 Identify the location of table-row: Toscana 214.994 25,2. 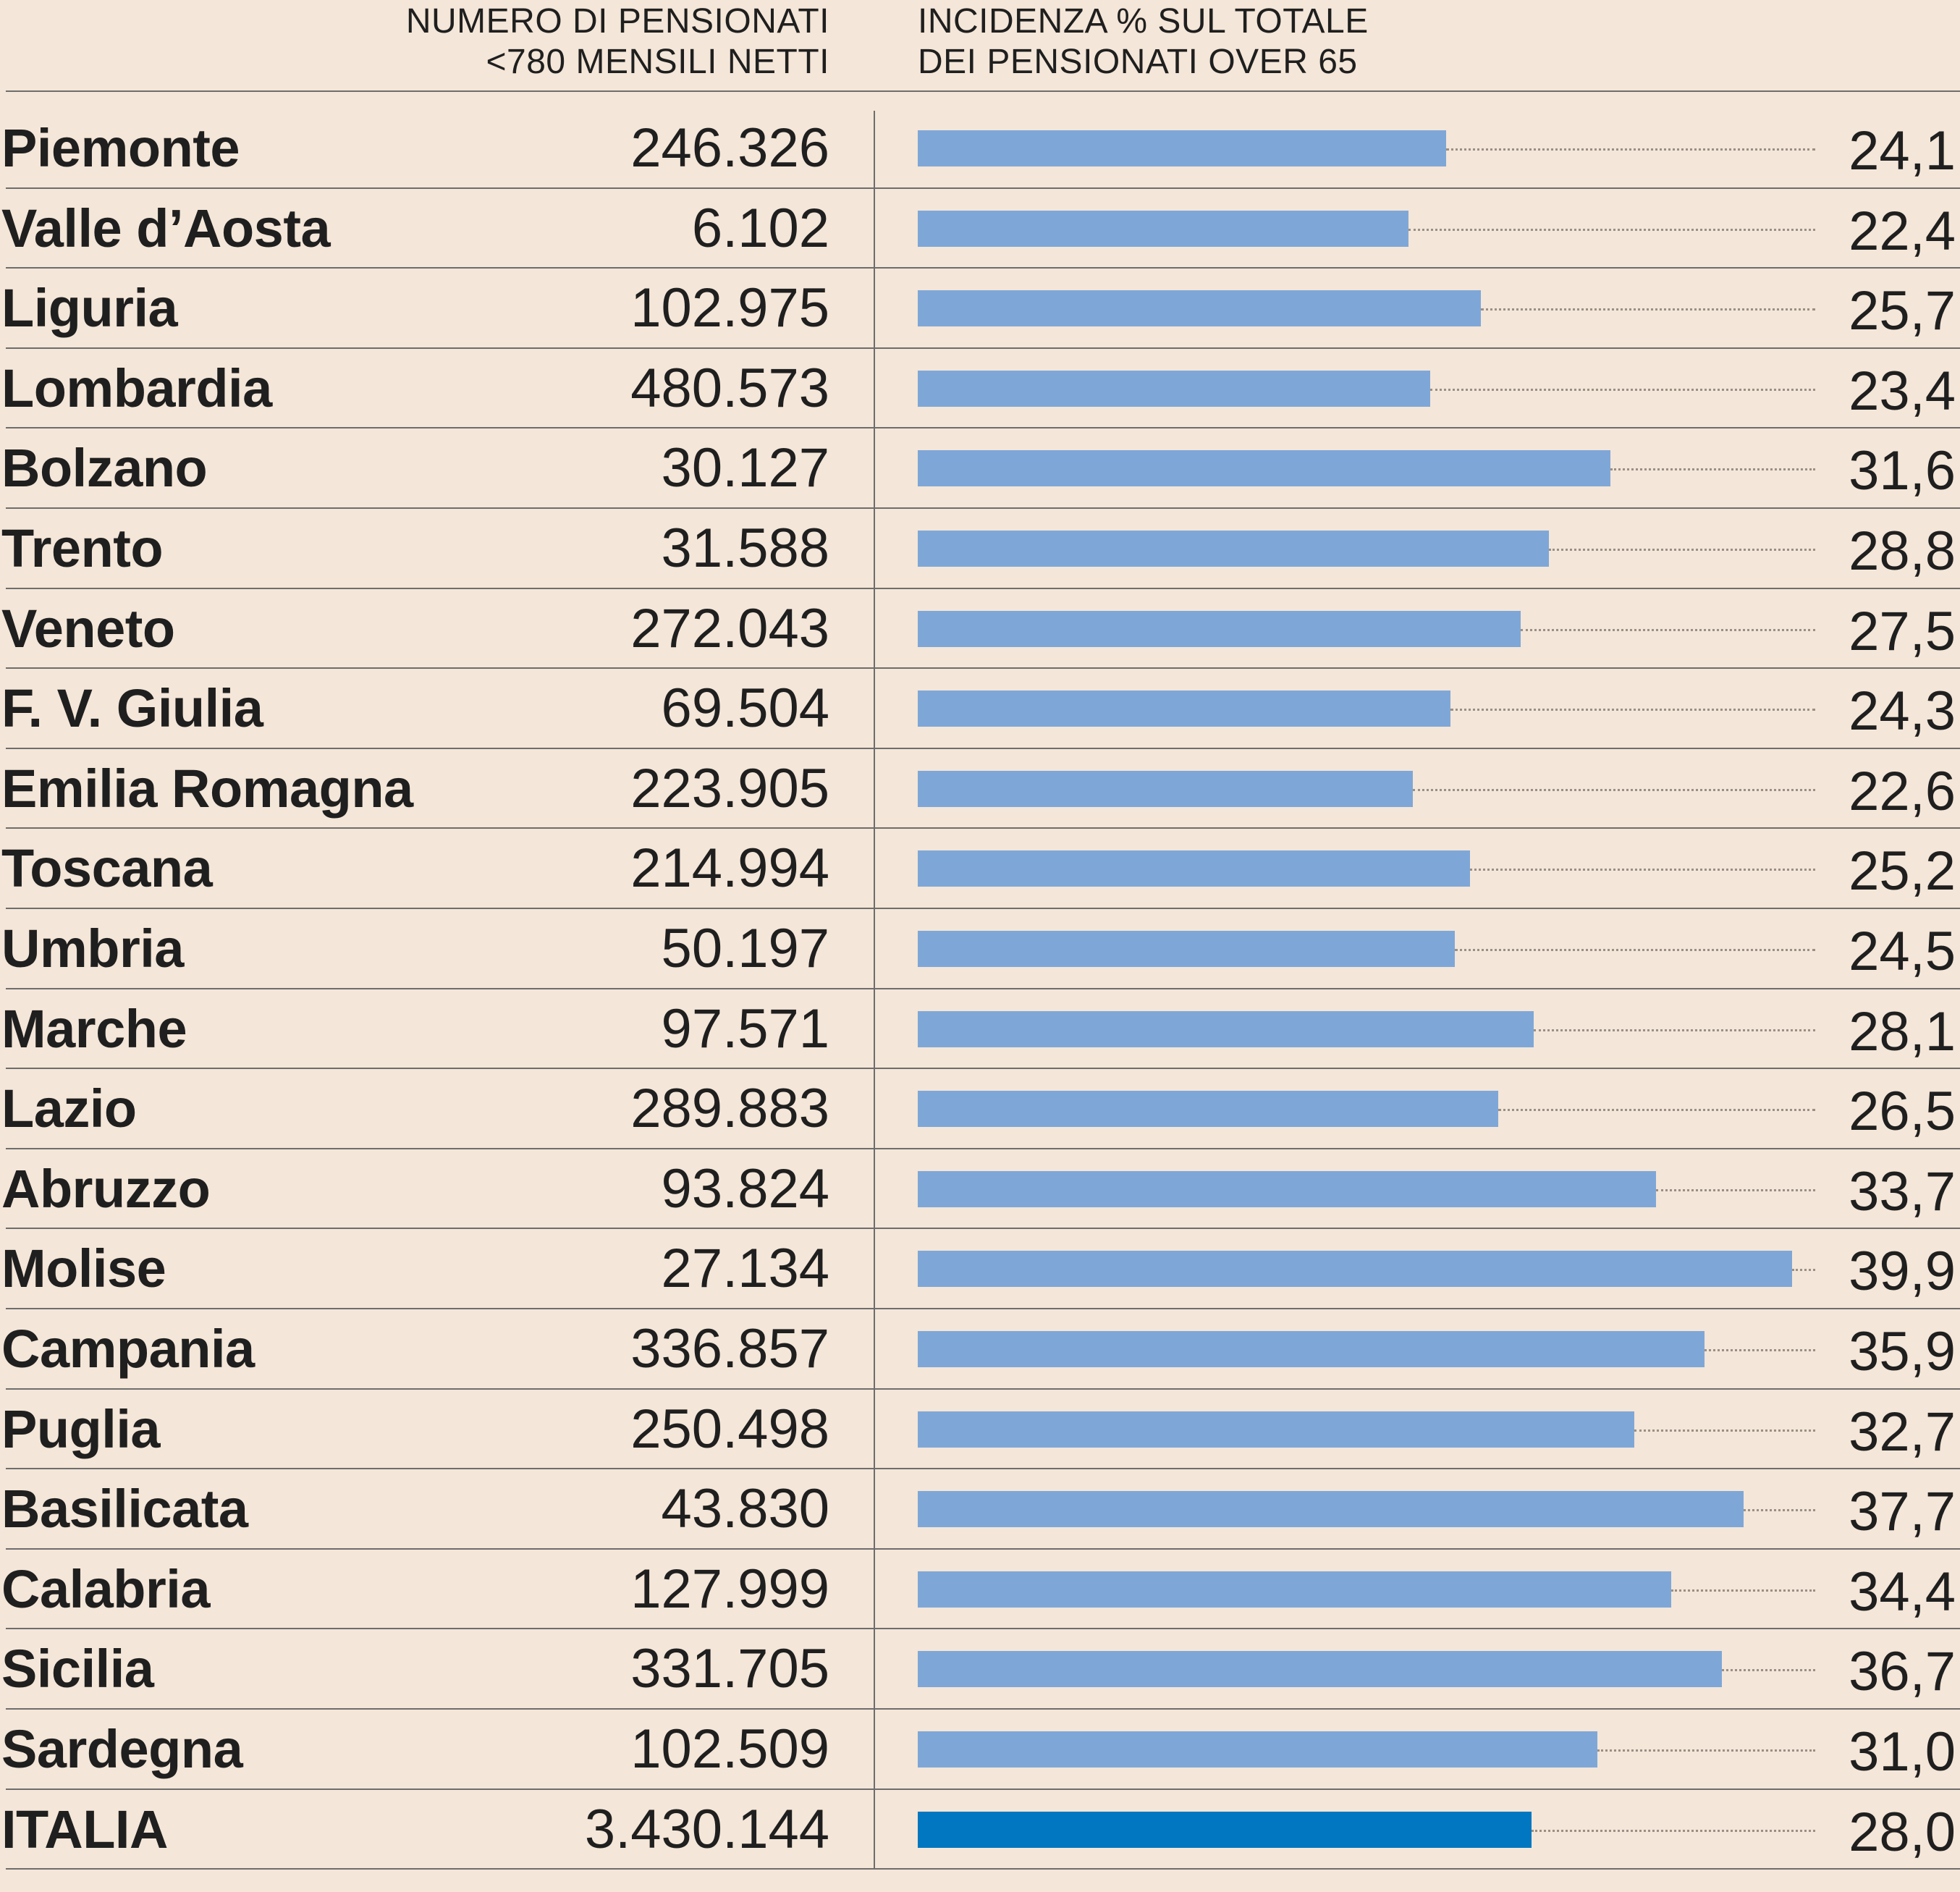
(980, 869).